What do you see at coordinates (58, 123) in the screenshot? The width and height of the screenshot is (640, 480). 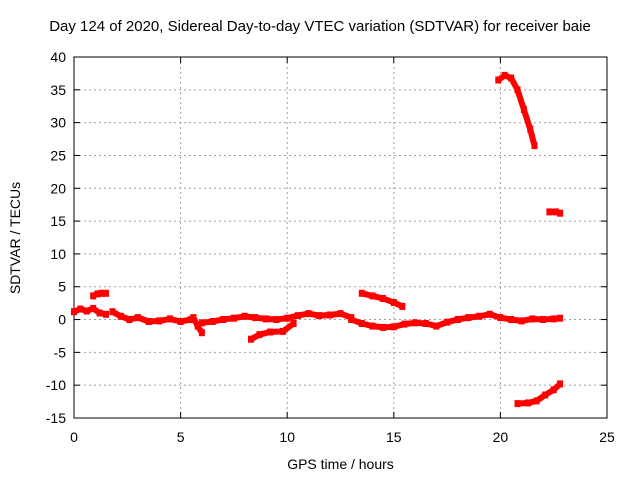 I see `y-tick-label: 30` at bounding box center [58, 123].